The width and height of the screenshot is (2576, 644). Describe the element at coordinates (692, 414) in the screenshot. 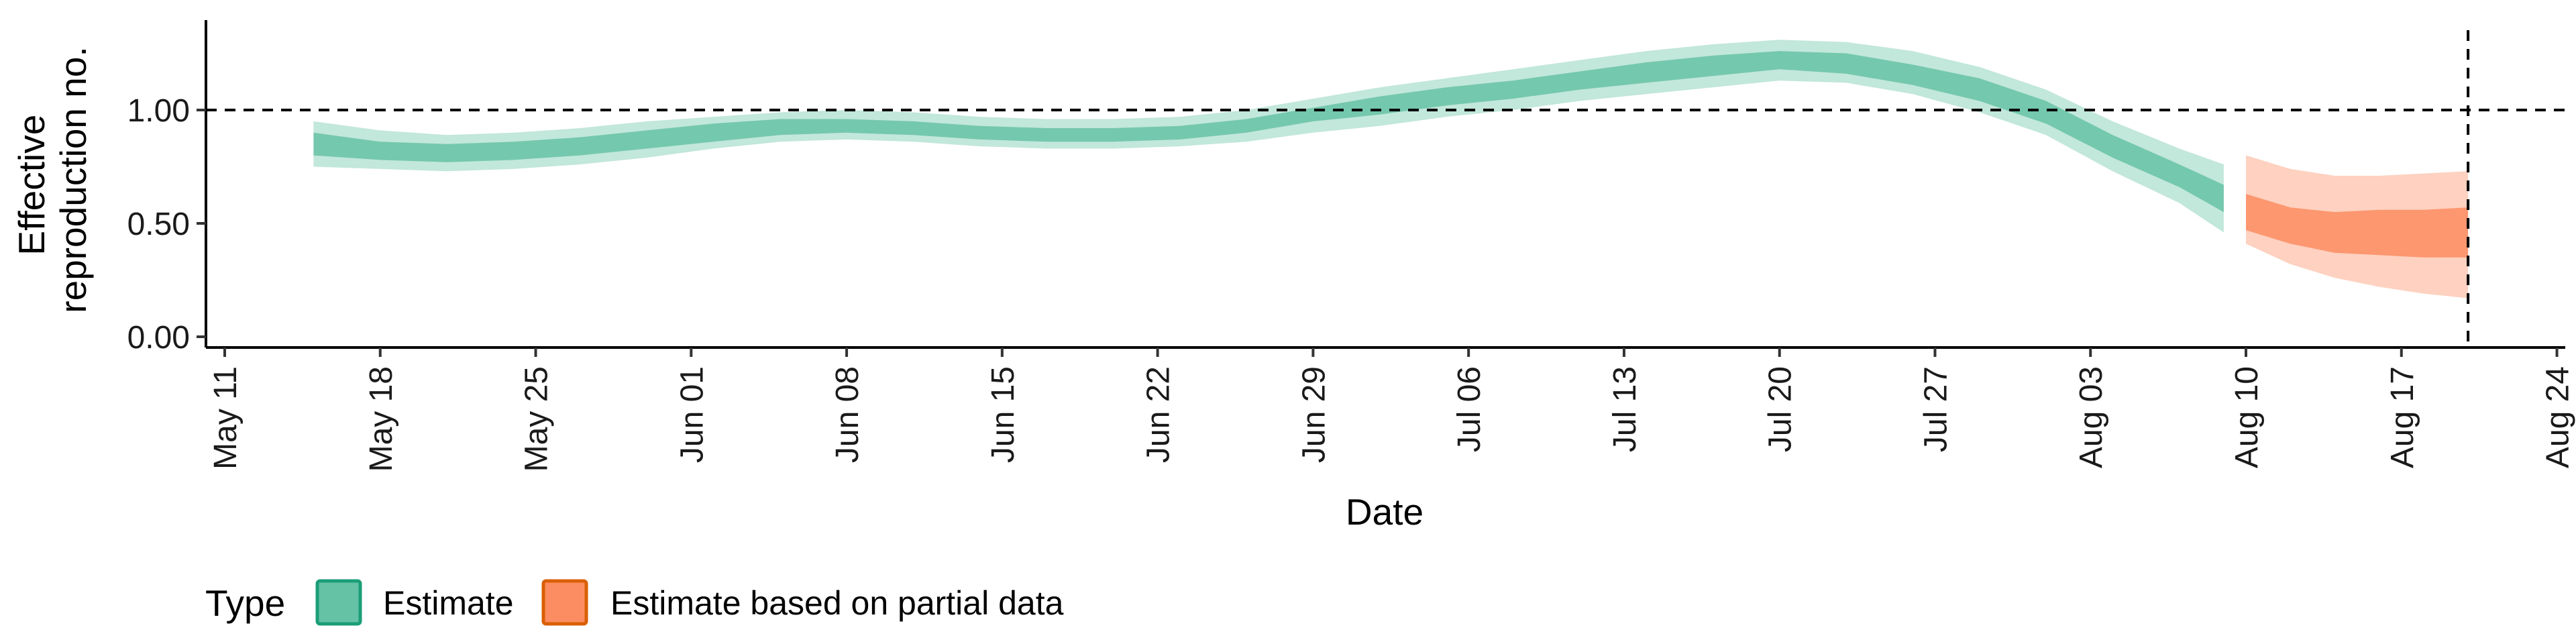

I see `x-tick-label: Jun 01` at that location.